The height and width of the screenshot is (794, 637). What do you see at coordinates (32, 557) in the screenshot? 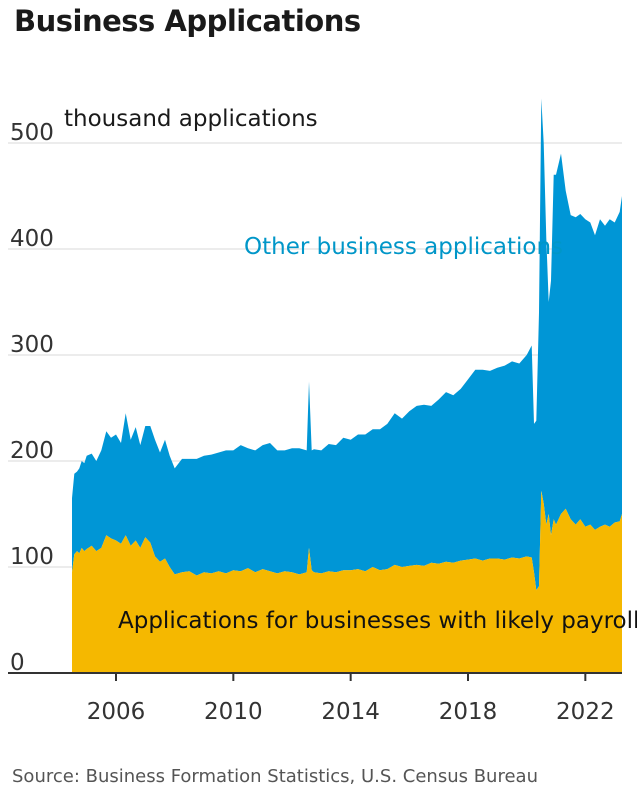
I see `y-tick-label-100: 100` at bounding box center [32, 557].